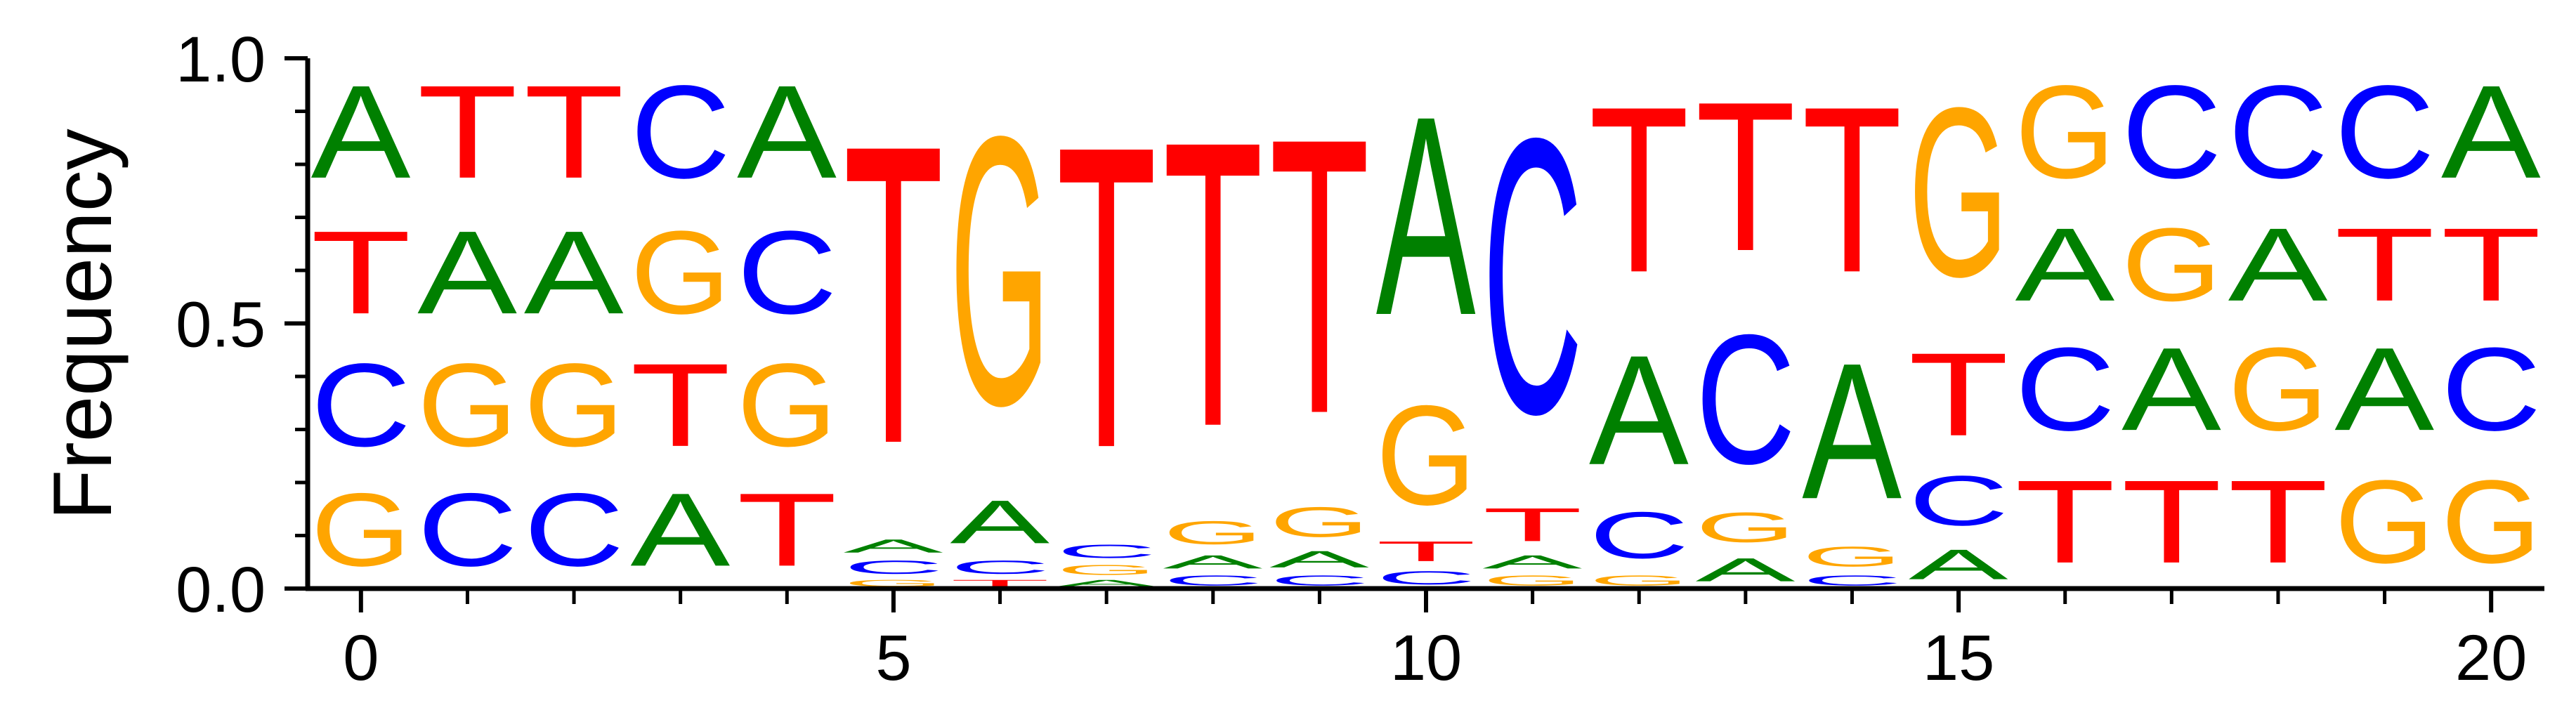  What do you see at coordinates (1532, 561) in the screenshot?
I see `logo-letter-A-pos-11: A` at bounding box center [1532, 561].